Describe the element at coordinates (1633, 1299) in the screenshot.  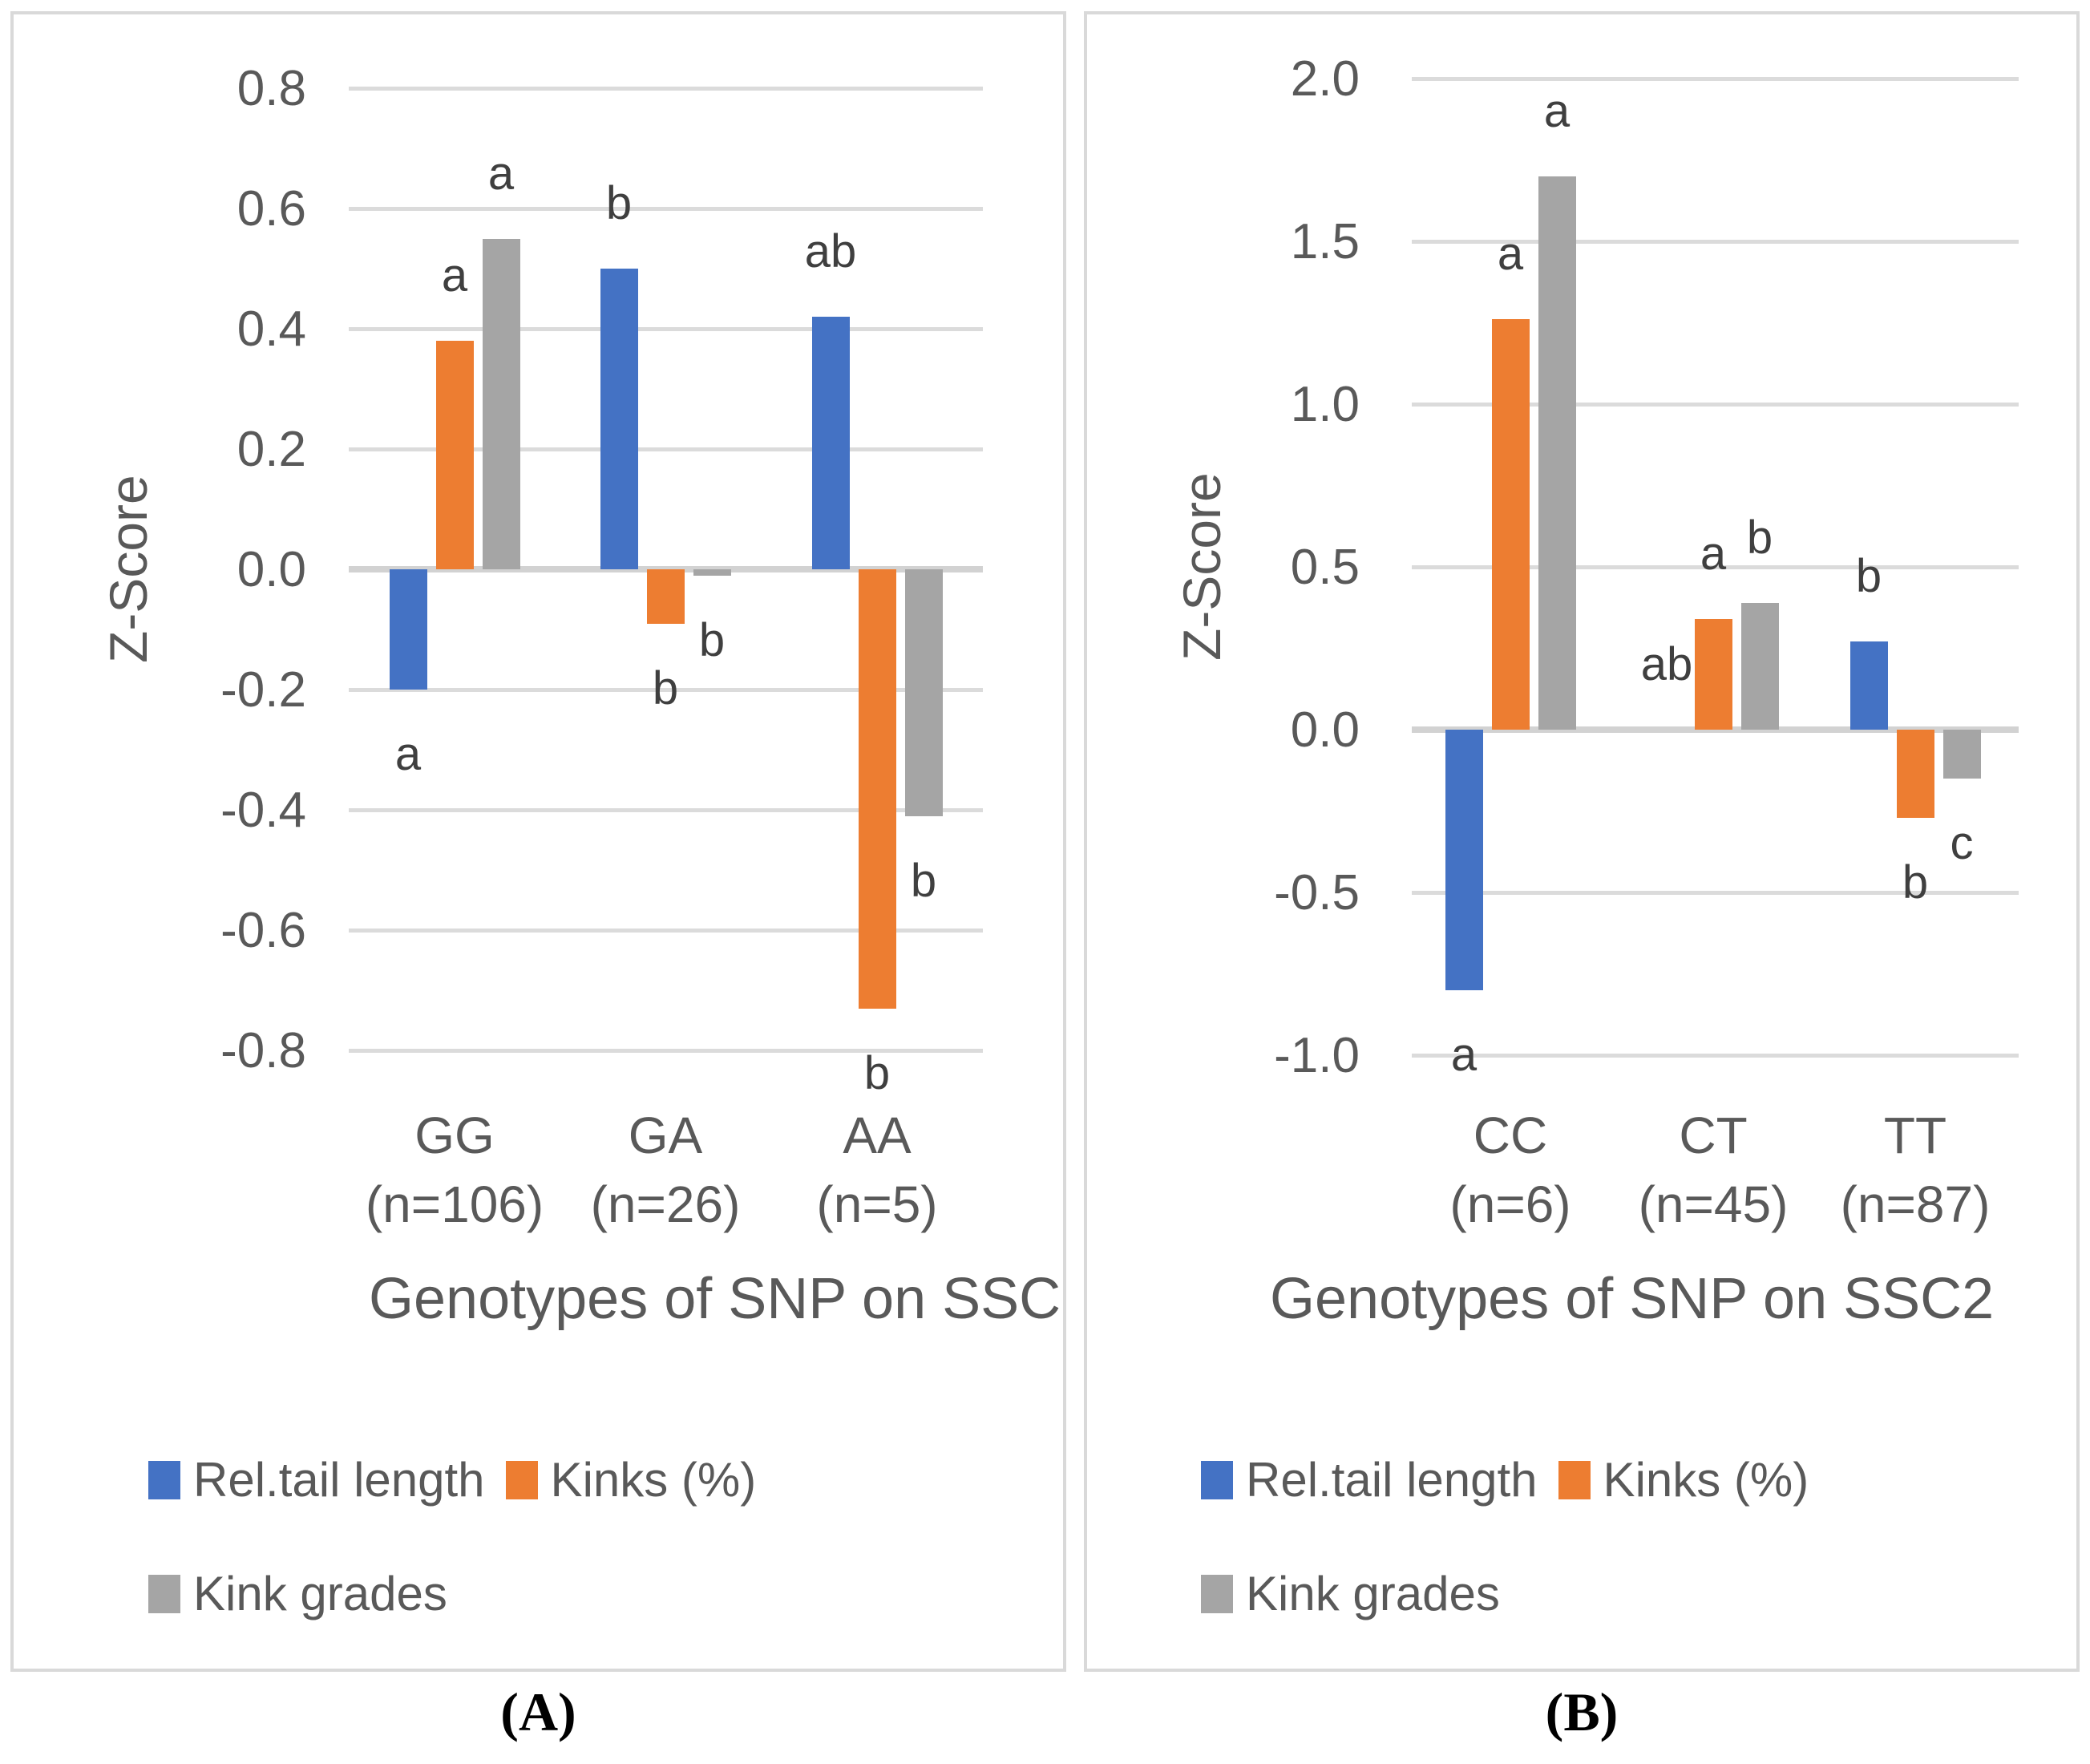
I see `x-axis-title: Genotypes of SNP on SSC2` at that location.